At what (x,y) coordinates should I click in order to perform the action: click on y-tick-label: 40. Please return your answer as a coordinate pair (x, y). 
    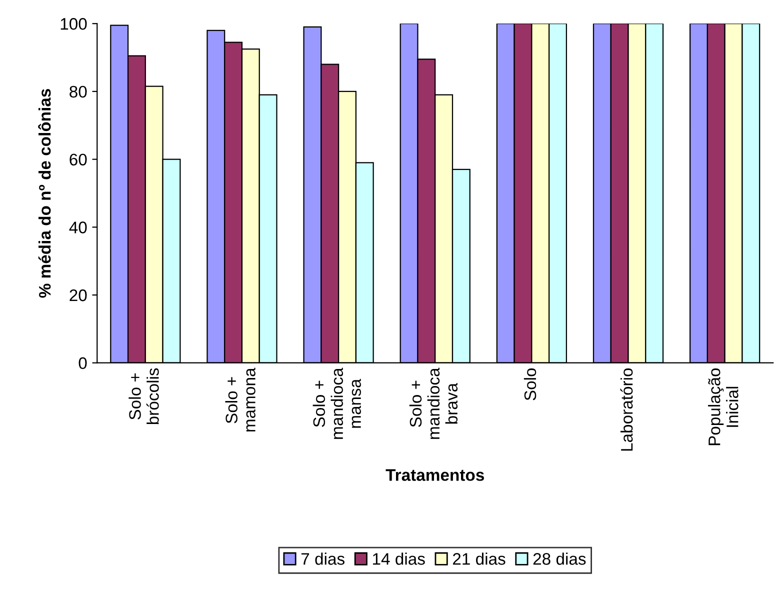
    Looking at the image, I should click on (78, 228).